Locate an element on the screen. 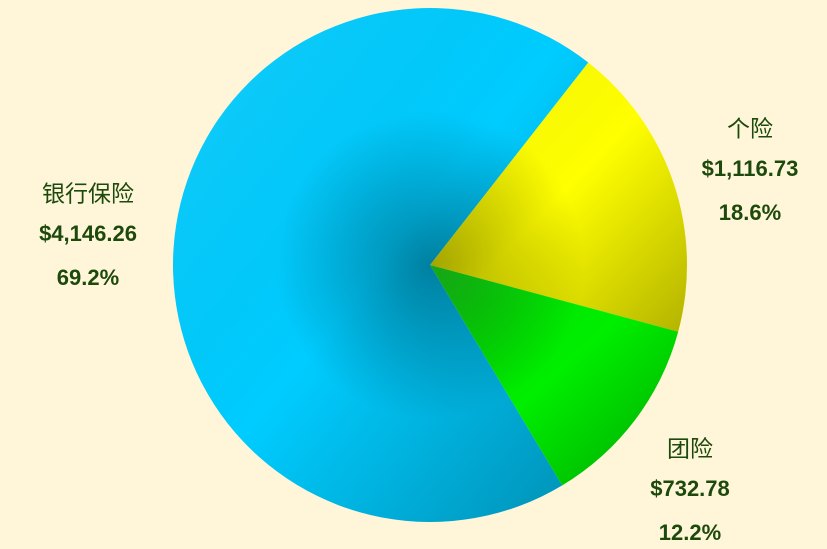 This screenshot has height=549, width=827. value-label: $1,116.73 is located at coordinates (750, 168).